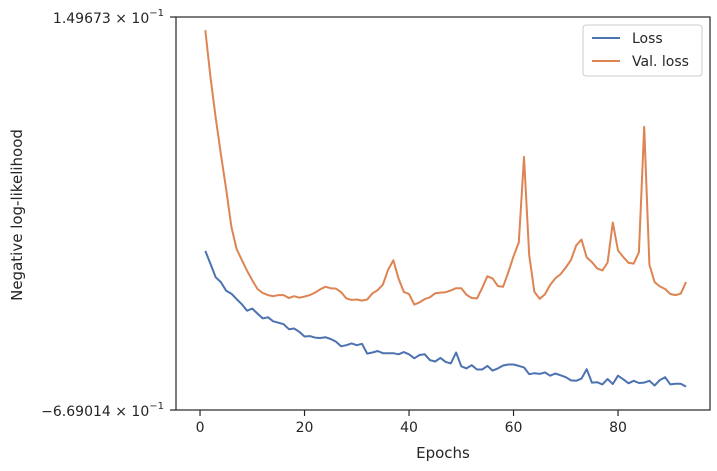 This screenshot has width=717, height=471. Describe the element at coordinates (305, 428) in the screenshot. I see `x-tick-label-20: 20` at that location.